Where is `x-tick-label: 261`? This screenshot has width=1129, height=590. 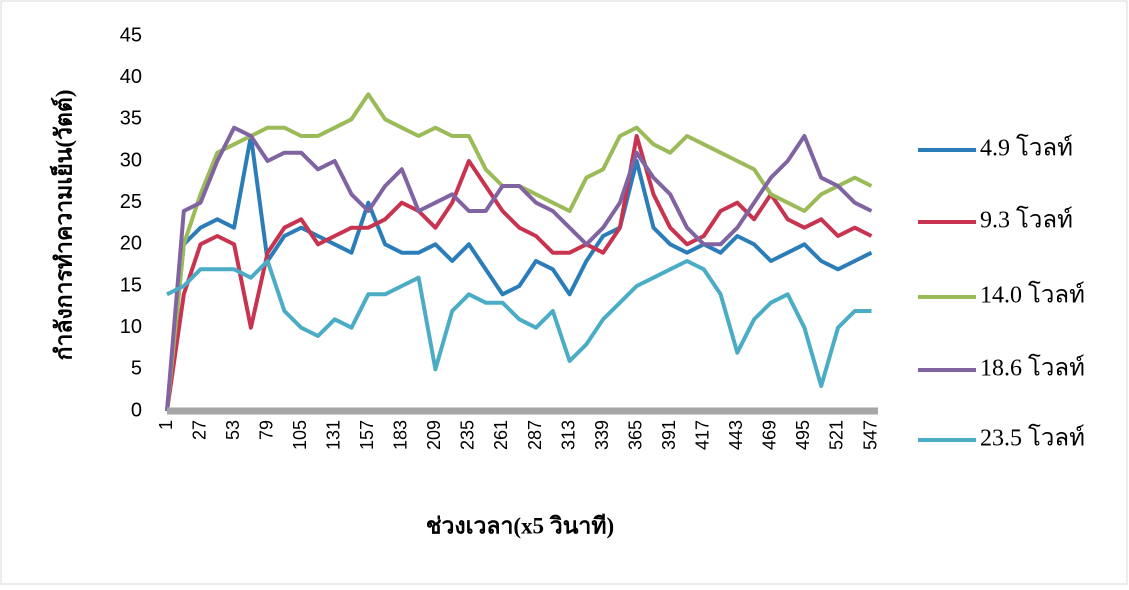
x-tick-label: 261 is located at coordinates (501, 435).